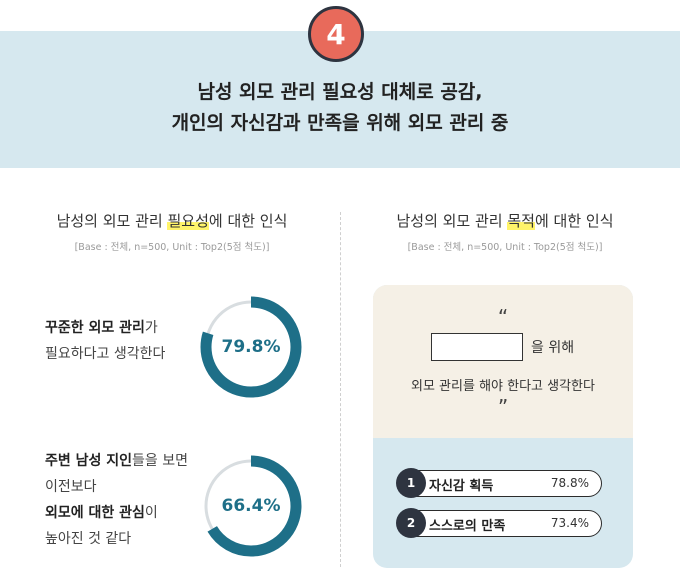 The image size is (680, 578). Describe the element at coordinates (89, 461) in the screenshot. I see `item-2-bold: 주변 남성 지인` at that location.